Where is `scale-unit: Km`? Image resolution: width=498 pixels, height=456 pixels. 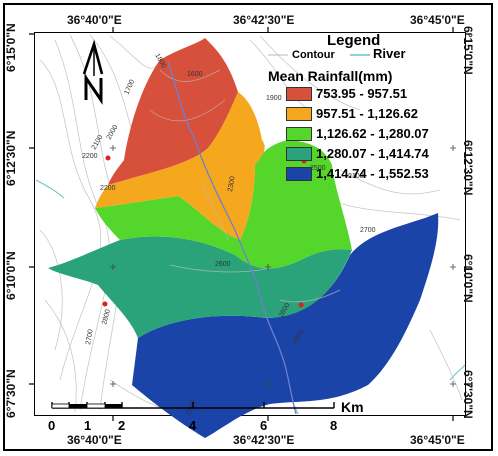
scale-unit: Km is located at coordinates (352, 407).